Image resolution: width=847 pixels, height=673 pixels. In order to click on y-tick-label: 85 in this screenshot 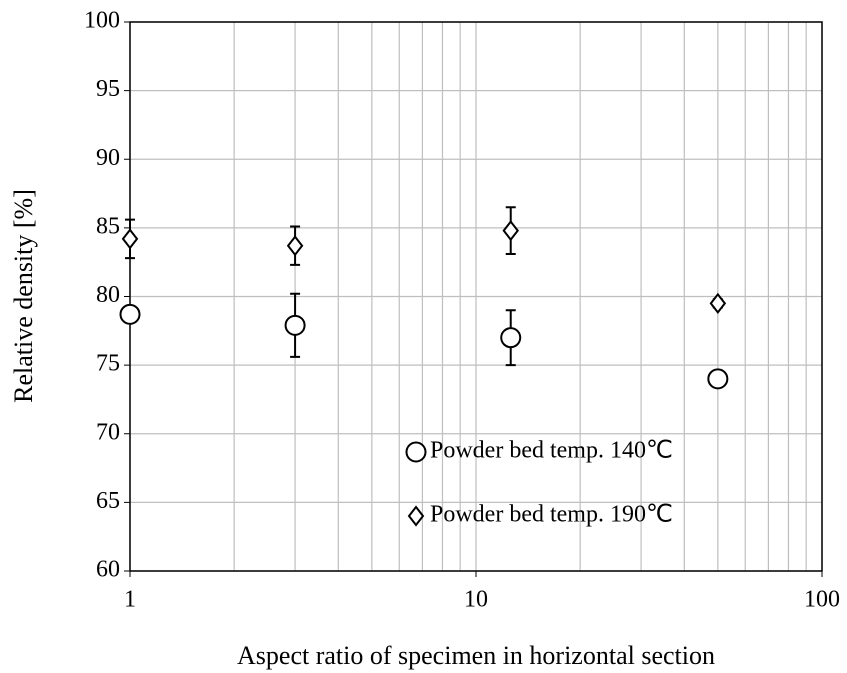, I will do `click(108, 226)`.